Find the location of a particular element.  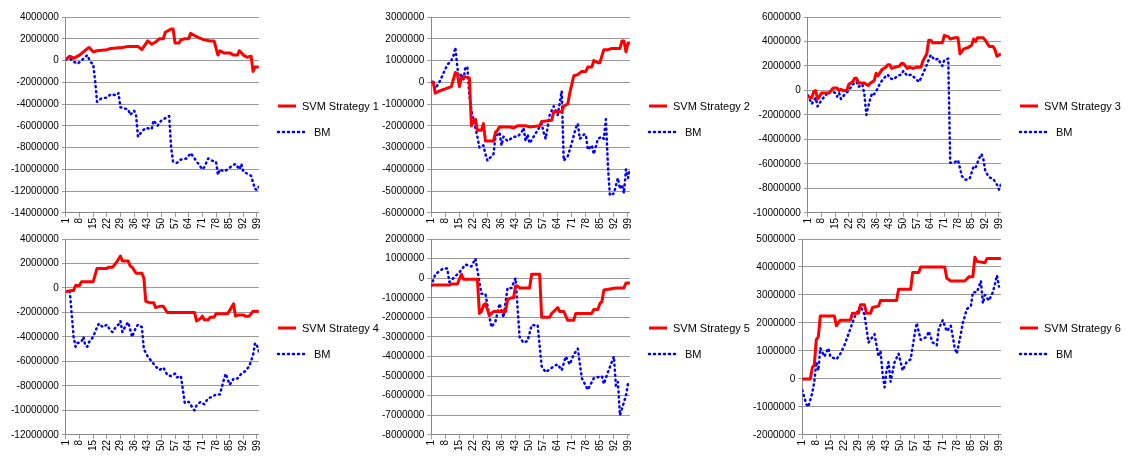

y-tick-label: -5000000 is located at coordinates (403, 375).